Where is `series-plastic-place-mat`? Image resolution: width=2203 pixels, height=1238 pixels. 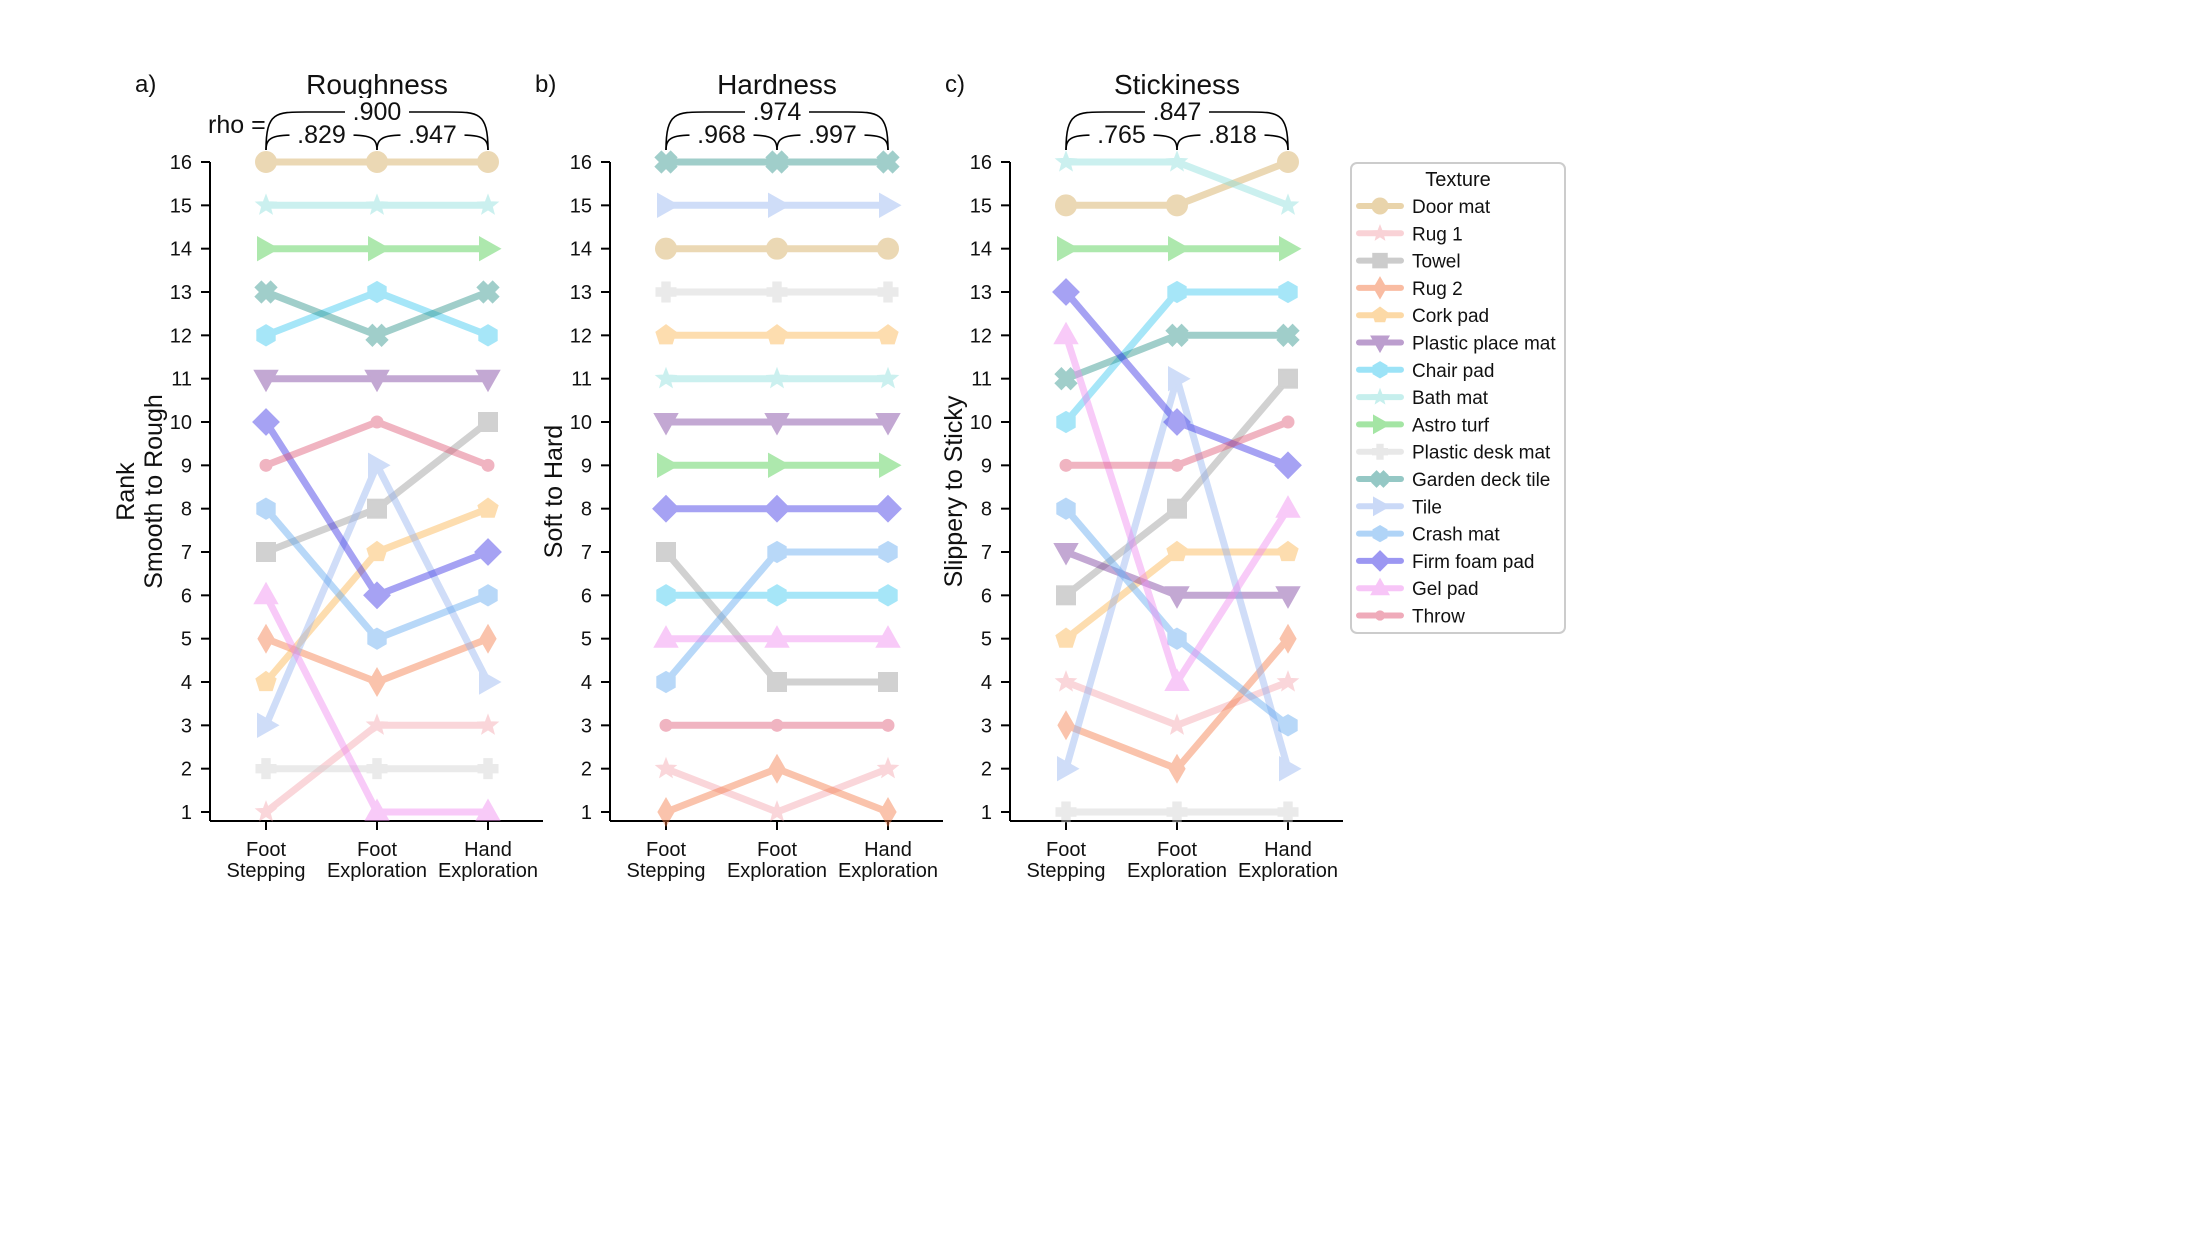
series-plastic-place-mat is located at coordinates (377, 381).